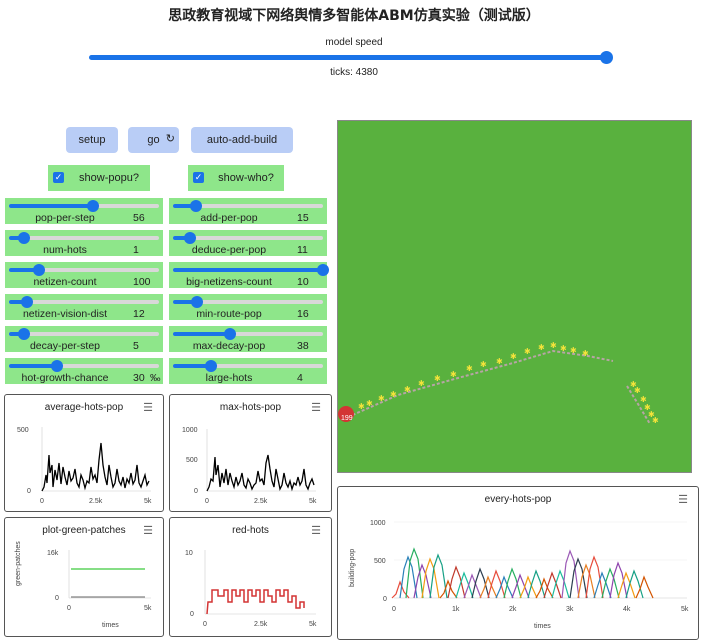  Describe the element at coordinates (303, 314) in the screenshot. I see `slider-value: 16` at that location.